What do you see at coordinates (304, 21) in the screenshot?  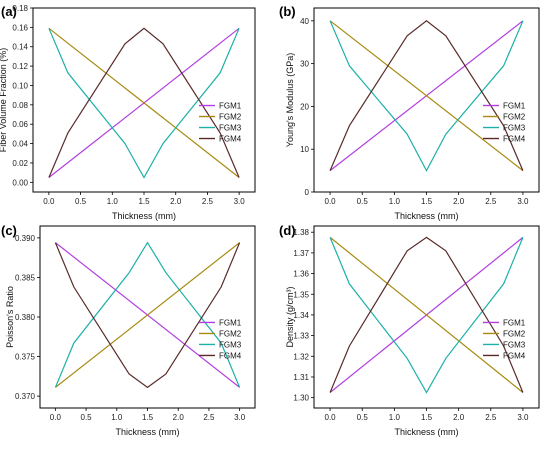 I see `panel-b-y-tick-label: 40` at bounding box center [304, 21].